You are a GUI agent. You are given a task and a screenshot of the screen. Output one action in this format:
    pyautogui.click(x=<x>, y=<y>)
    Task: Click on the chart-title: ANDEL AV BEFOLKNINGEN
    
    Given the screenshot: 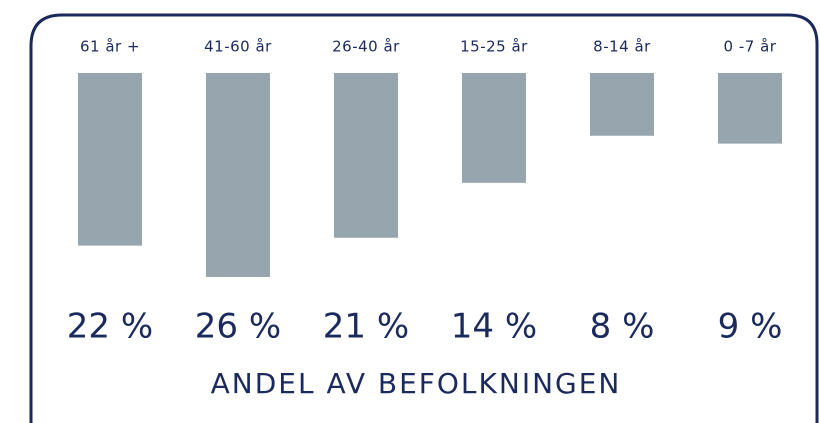 What is the action you would take?
    pyautogui.click(x=416, y=383)
    